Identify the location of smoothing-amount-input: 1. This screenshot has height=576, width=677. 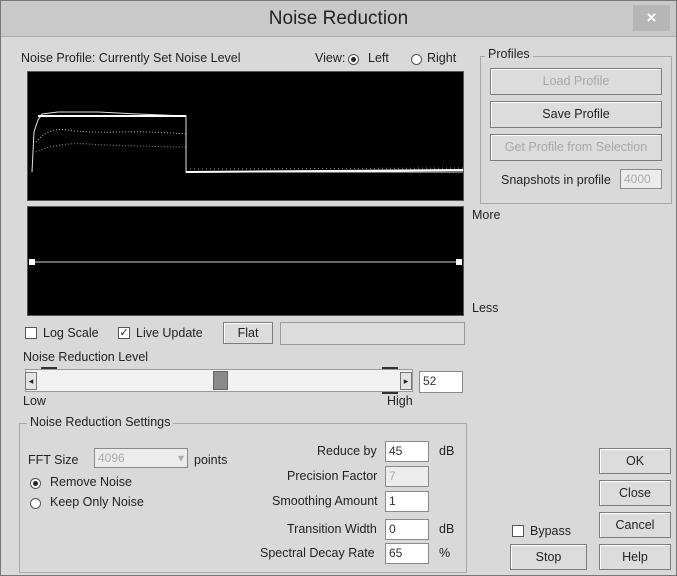
(407, 501).